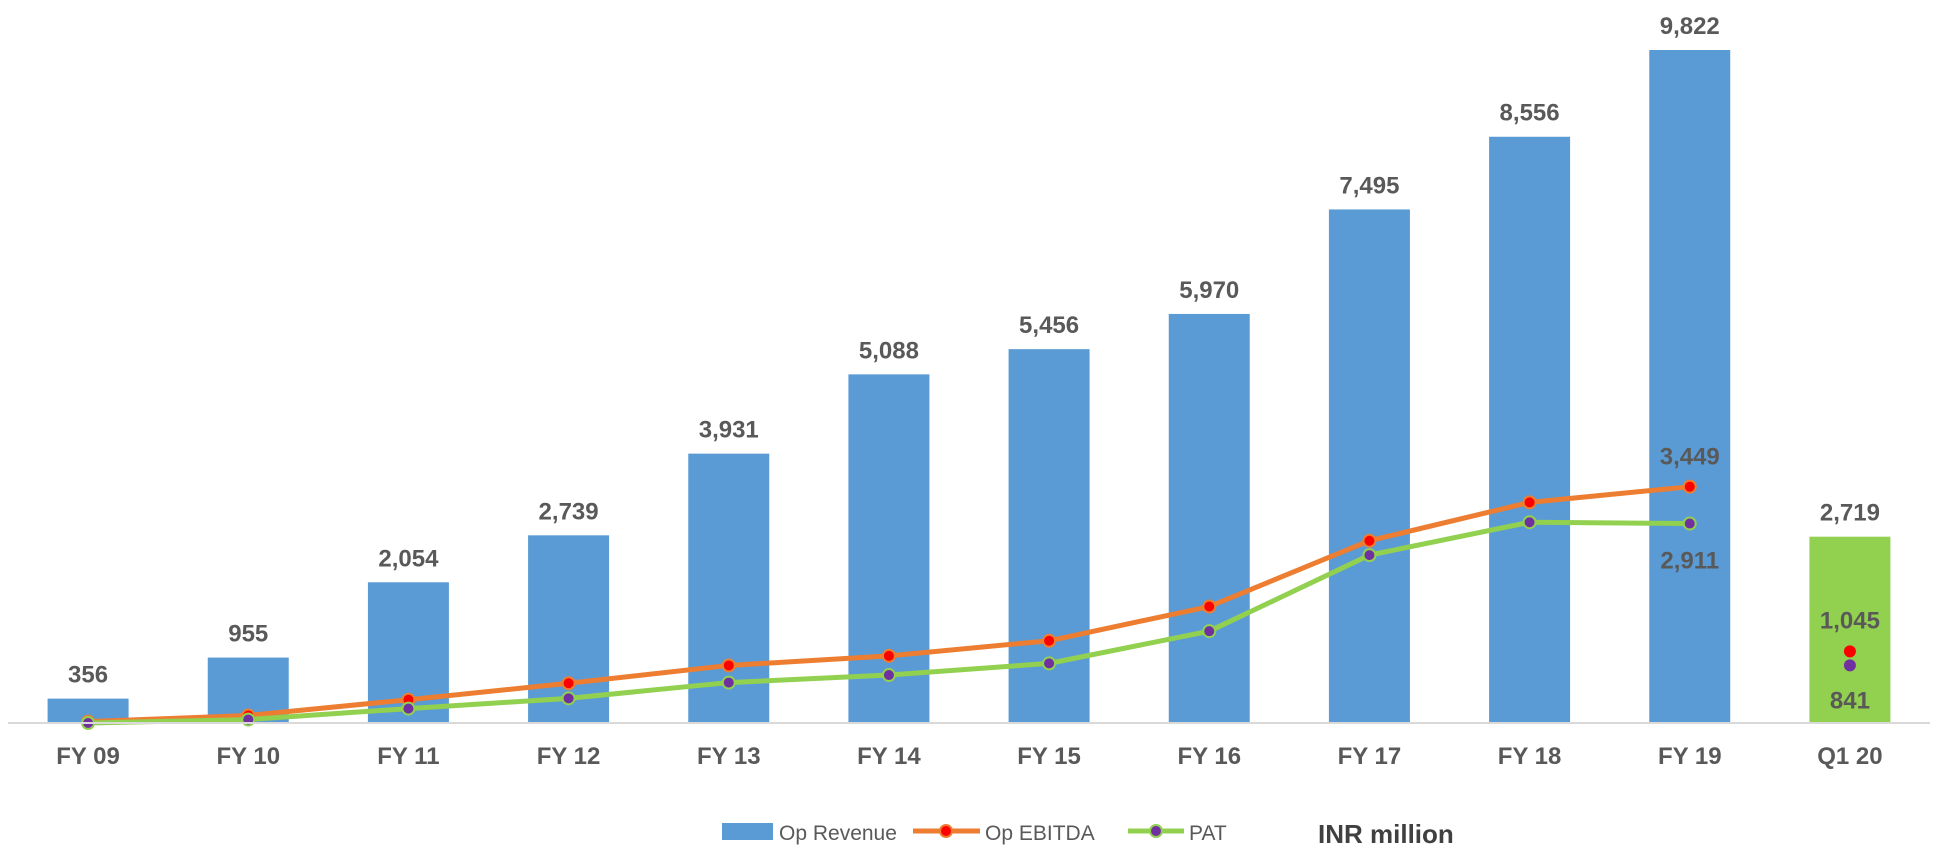 This screenshot has height=850, width=1934. What do you see at coordinates (569, 511) in the screenshot?
I see `bar-value-label: 2,739` at bounding box center [569, 511].